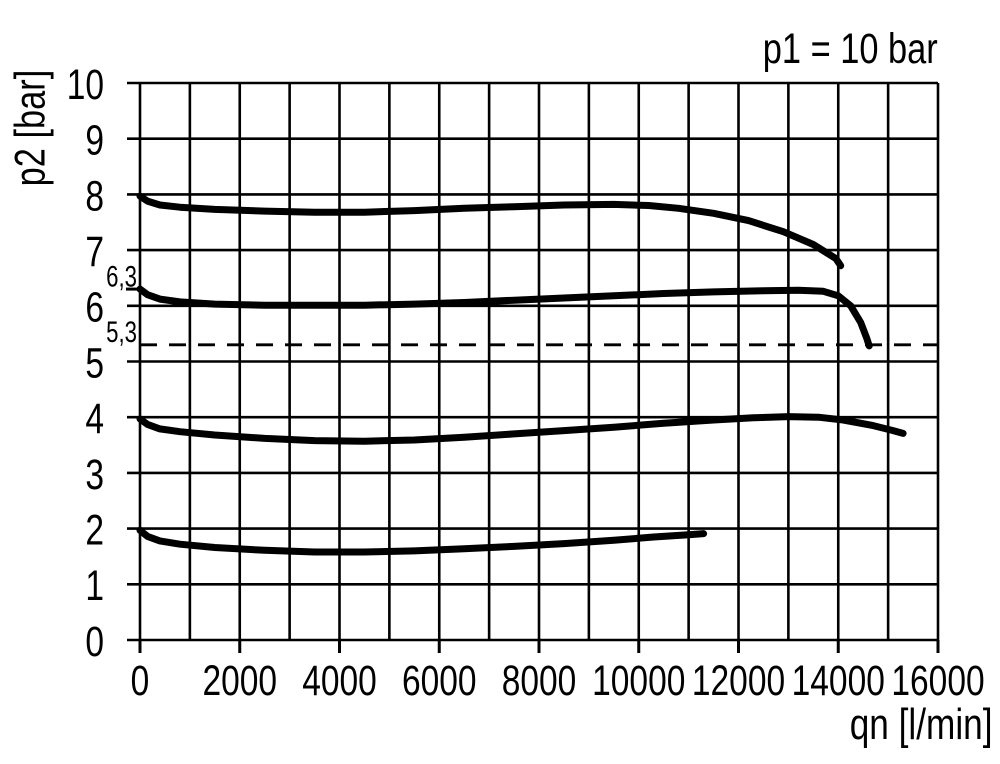 This screenshot has width=1000, height=764. I want to click on chart-title: p1 = 10 bar, so click(850, 49).